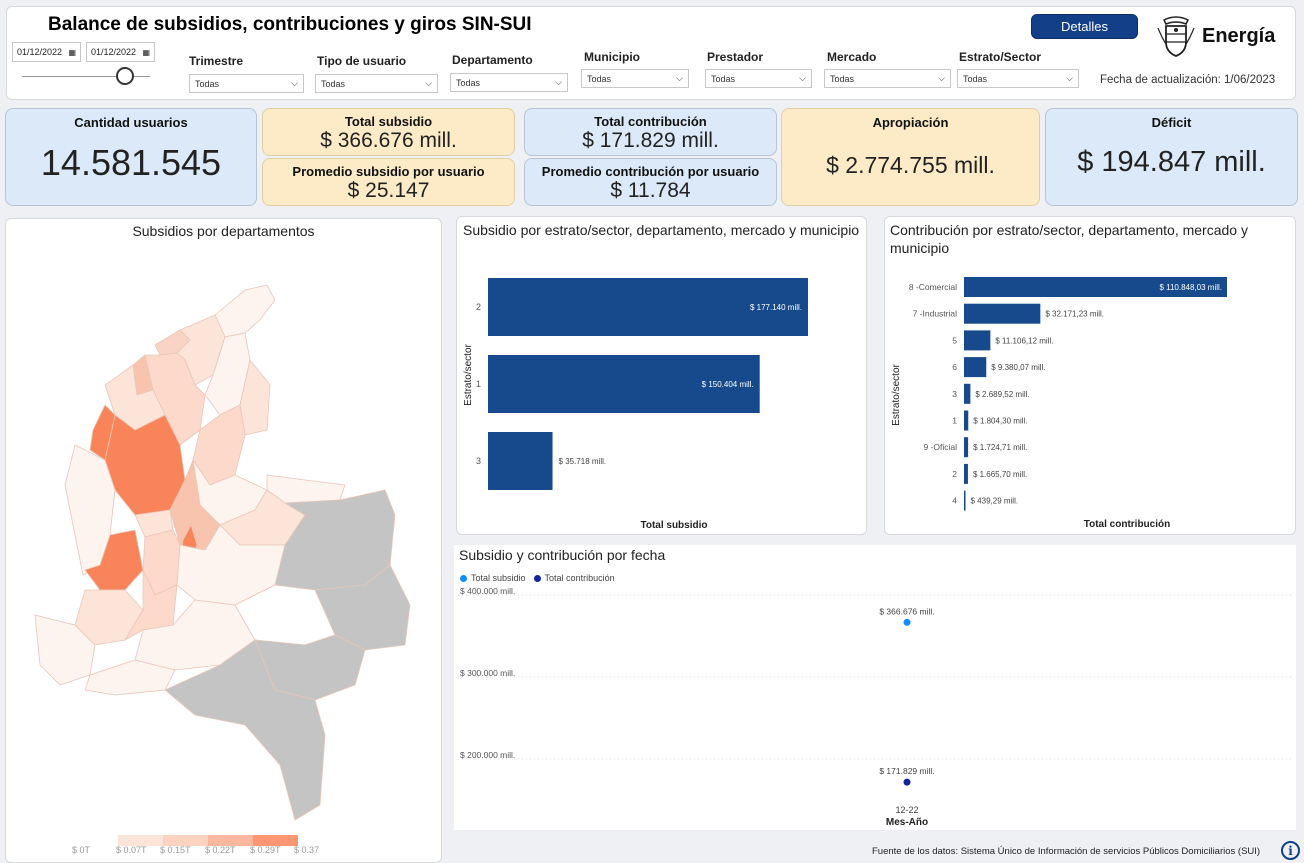 This screenshot has width=1304, height=863. I want to click on legend-label-subsidio: Total subsidio, so click(498, 578).